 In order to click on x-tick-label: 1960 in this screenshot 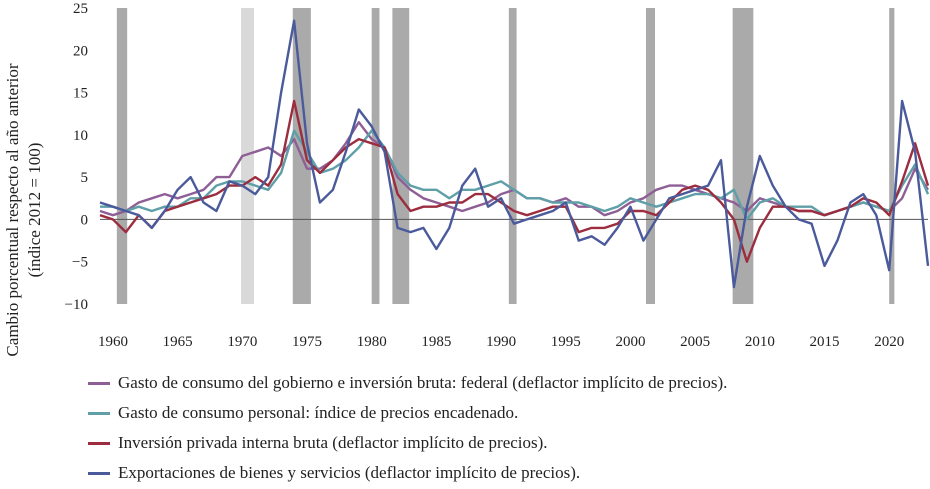, I will do `click(113, 342)`.